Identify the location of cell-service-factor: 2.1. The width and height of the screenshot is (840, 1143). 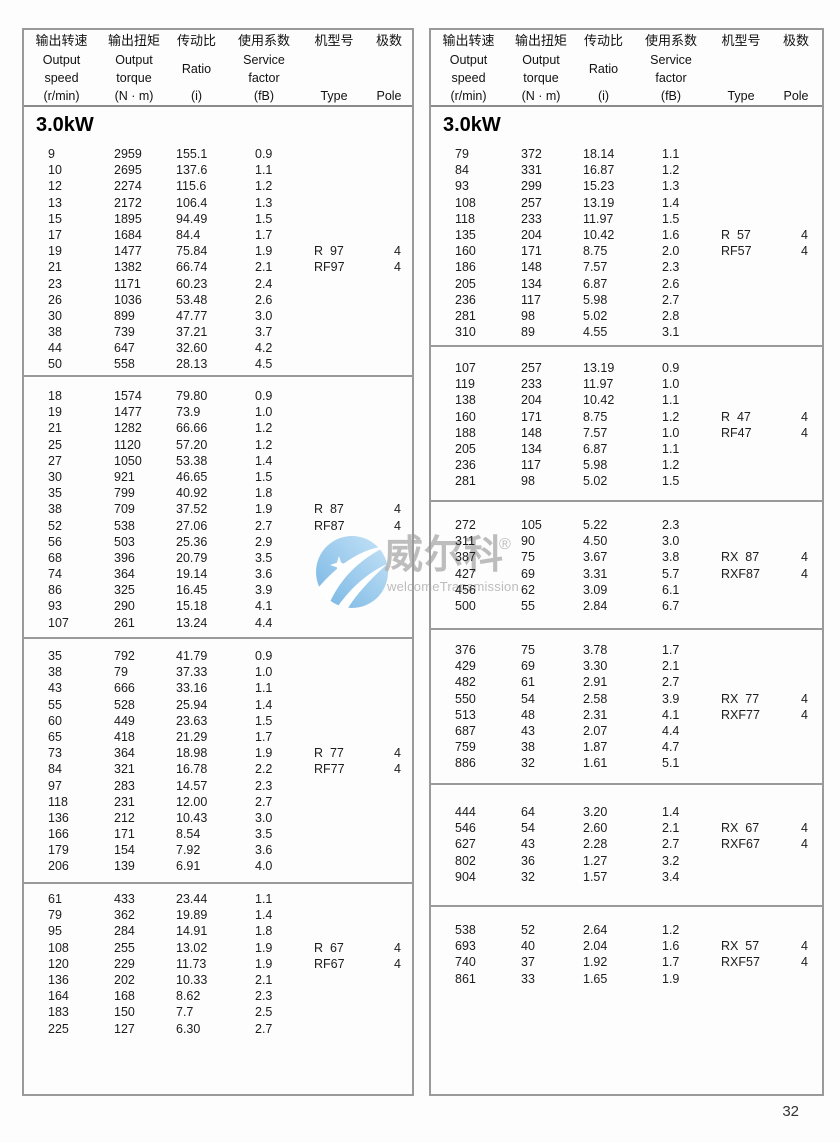
(671, 666).